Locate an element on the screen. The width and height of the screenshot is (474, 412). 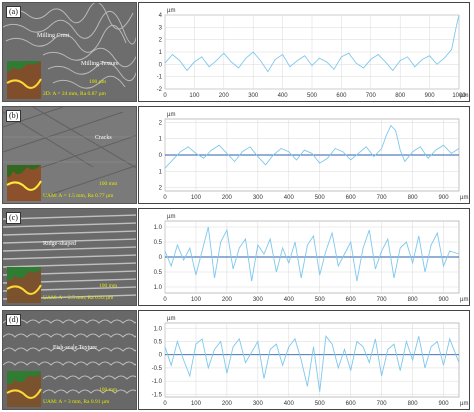
panel-tag-c: (c) is located at coordinates (13, 218).